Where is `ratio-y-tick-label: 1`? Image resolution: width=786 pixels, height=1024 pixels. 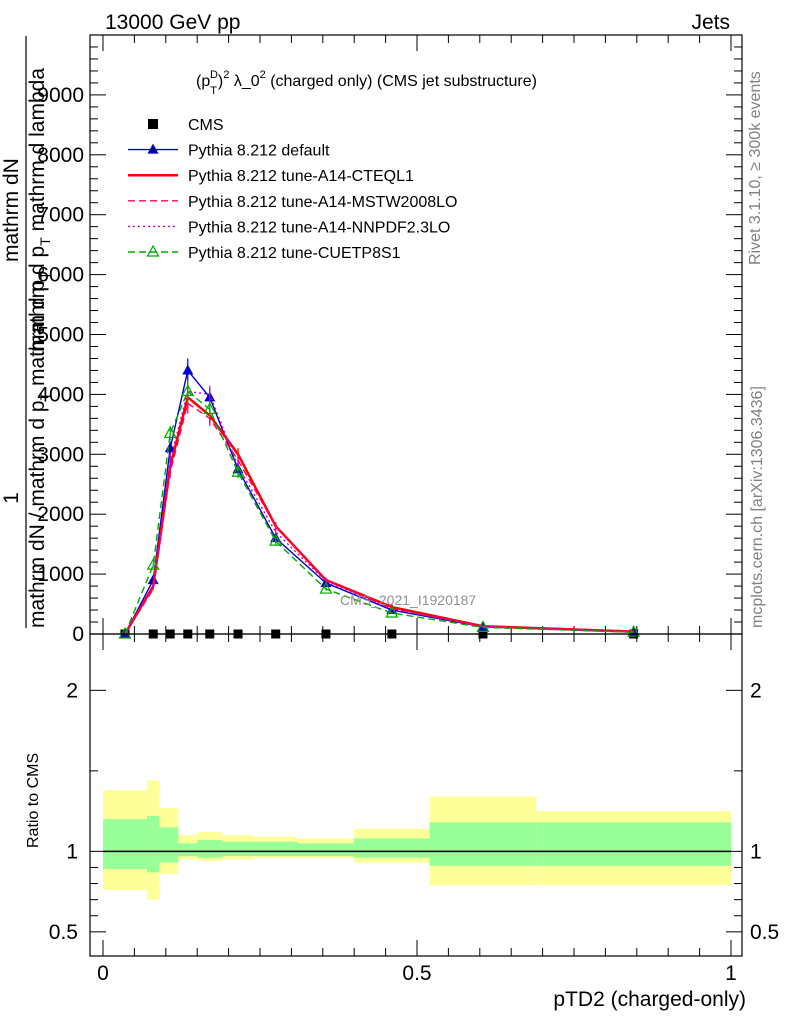 ratio-y-tick-label: 1 is located at coordinates (72, 851).